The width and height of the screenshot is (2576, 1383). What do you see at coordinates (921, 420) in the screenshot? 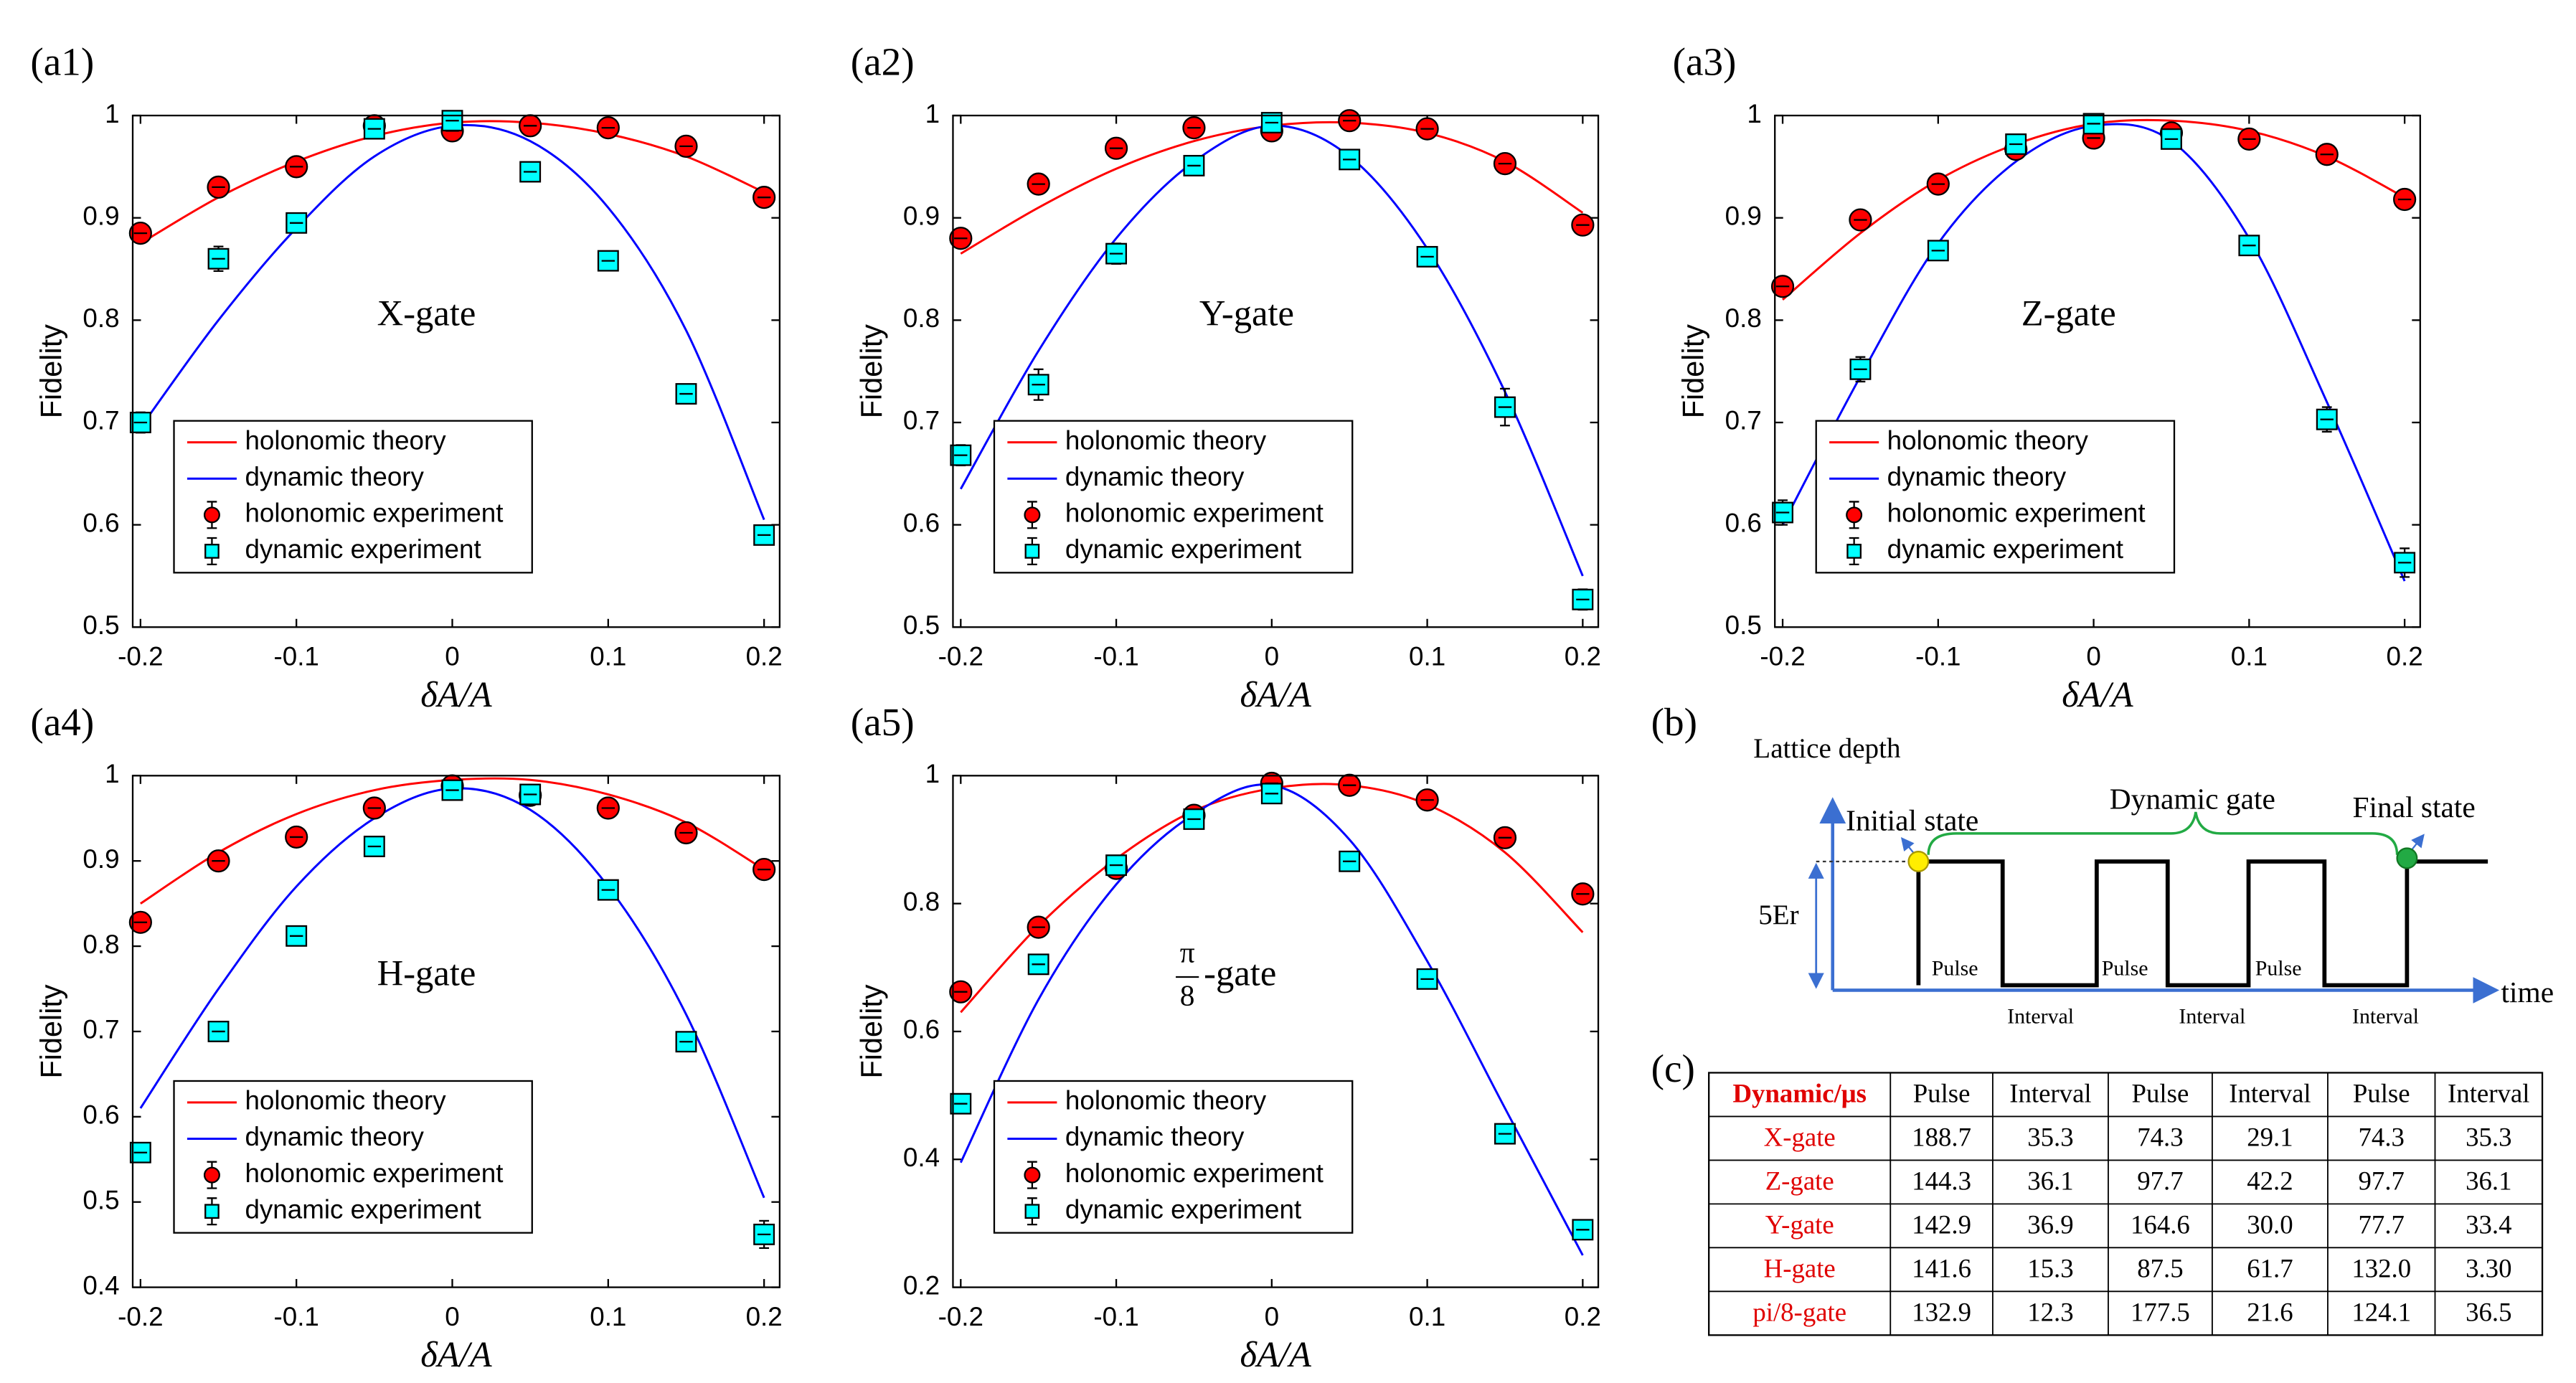
I see `y-tick-label: 0.7` at bounding box center [921, 420].